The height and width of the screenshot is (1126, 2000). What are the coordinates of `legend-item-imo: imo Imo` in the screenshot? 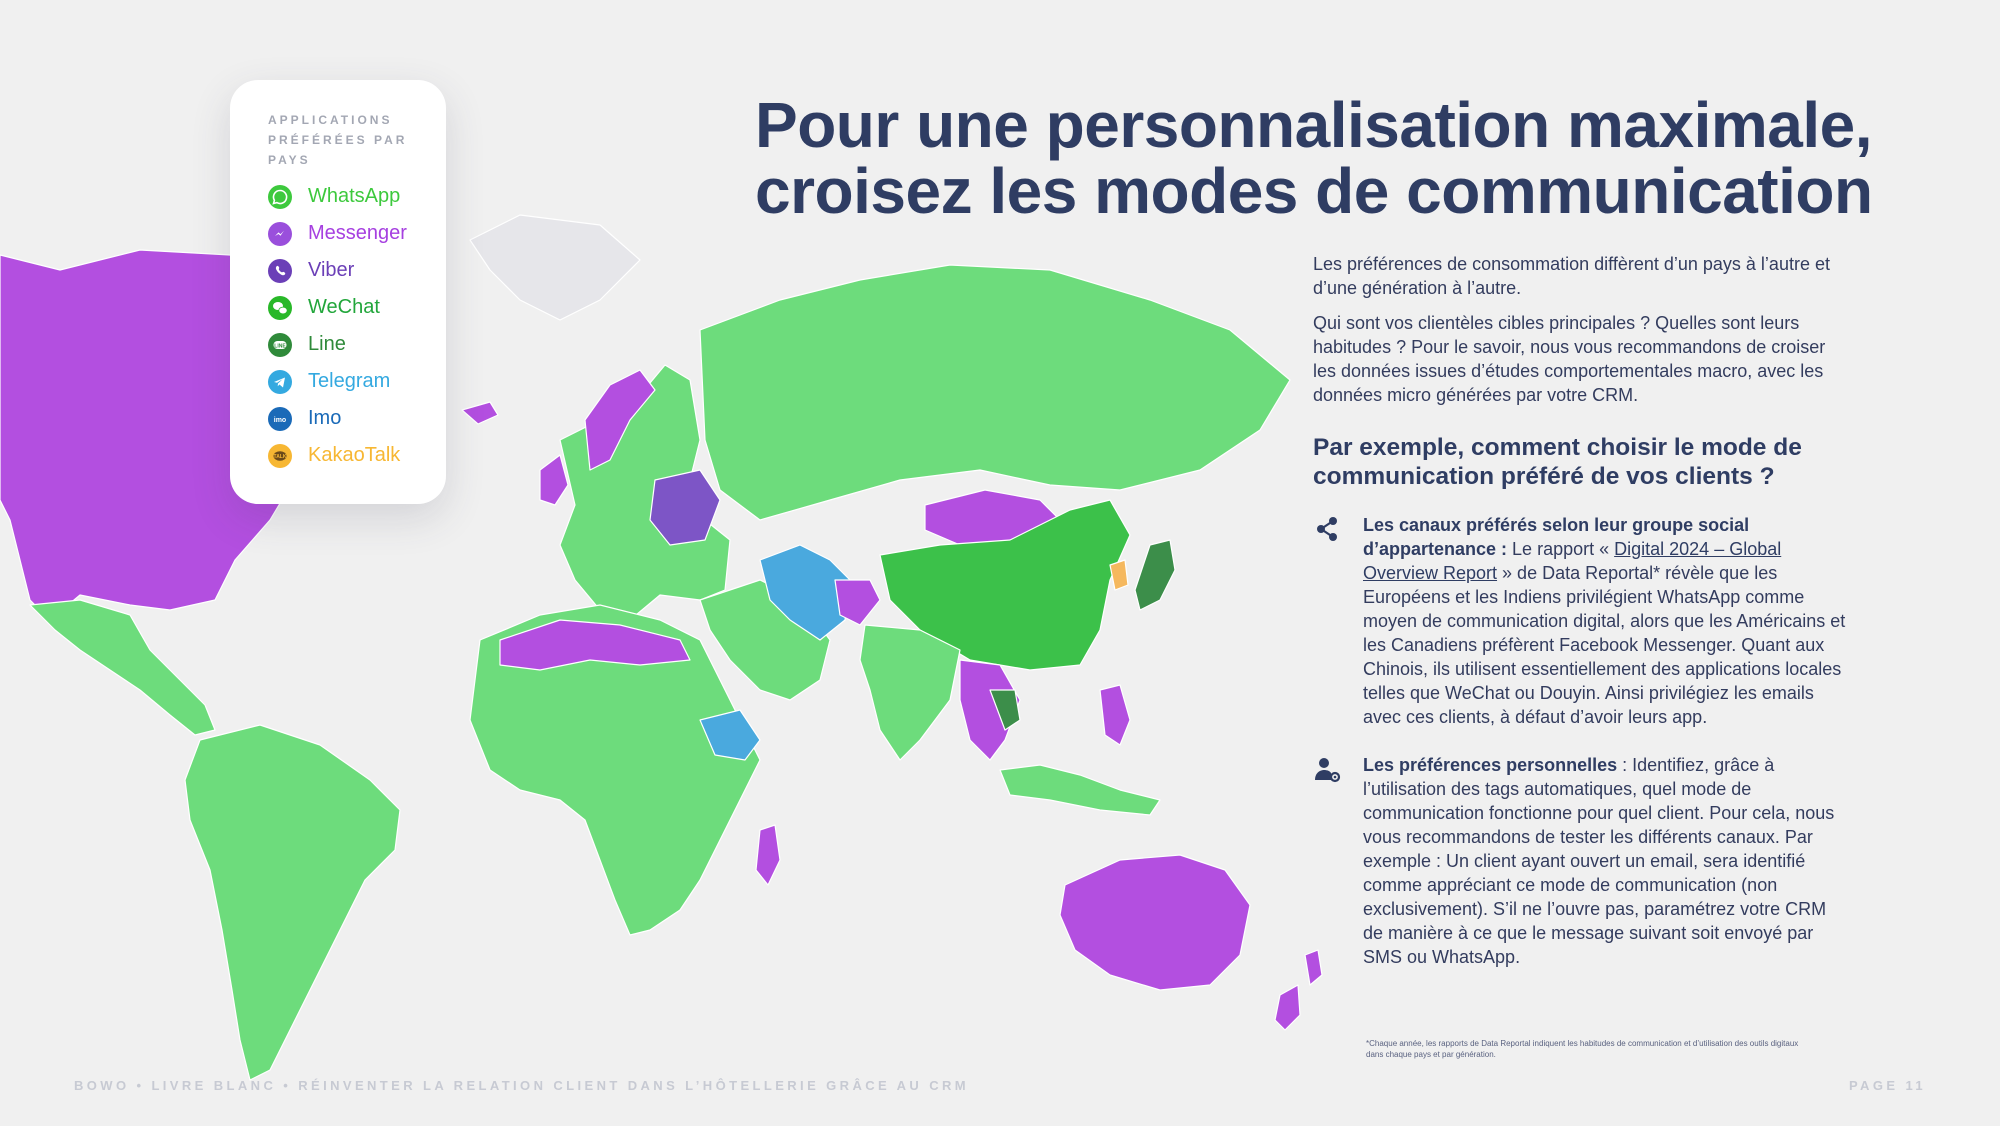 It's located at (337, 418).